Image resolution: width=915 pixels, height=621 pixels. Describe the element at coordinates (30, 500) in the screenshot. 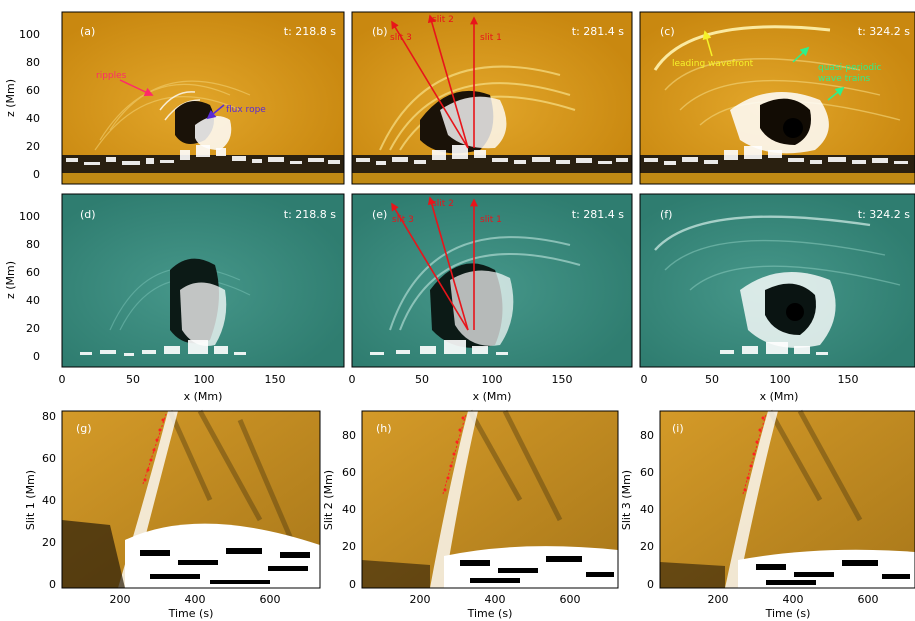

I see `ylabel-g: Slit 1 (Mm)` at that location.